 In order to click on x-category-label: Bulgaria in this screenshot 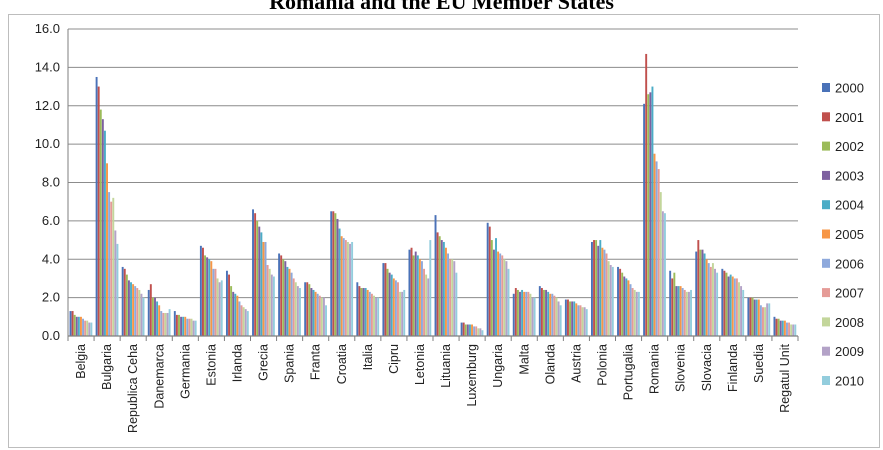, I will do `click(107, 367)`.